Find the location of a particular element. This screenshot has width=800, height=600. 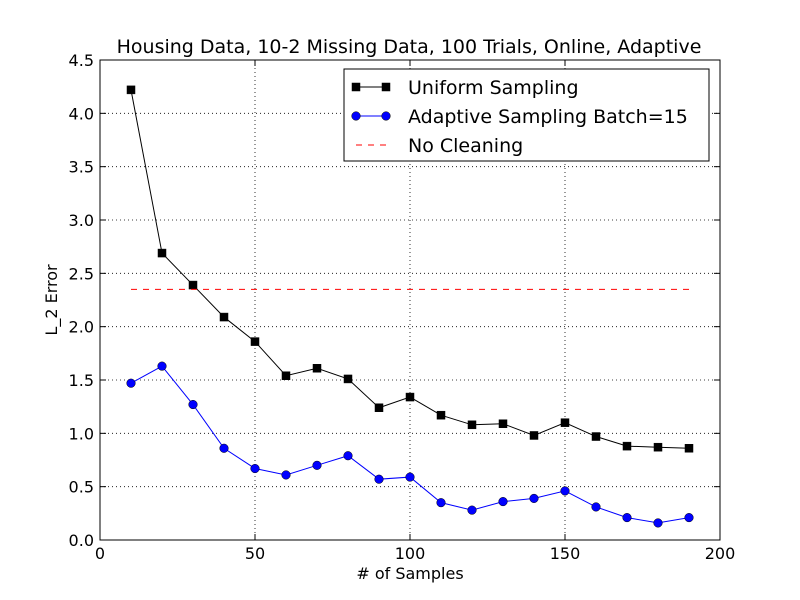

y-tick-label: 0.0 is located at coordinates (81, 540).